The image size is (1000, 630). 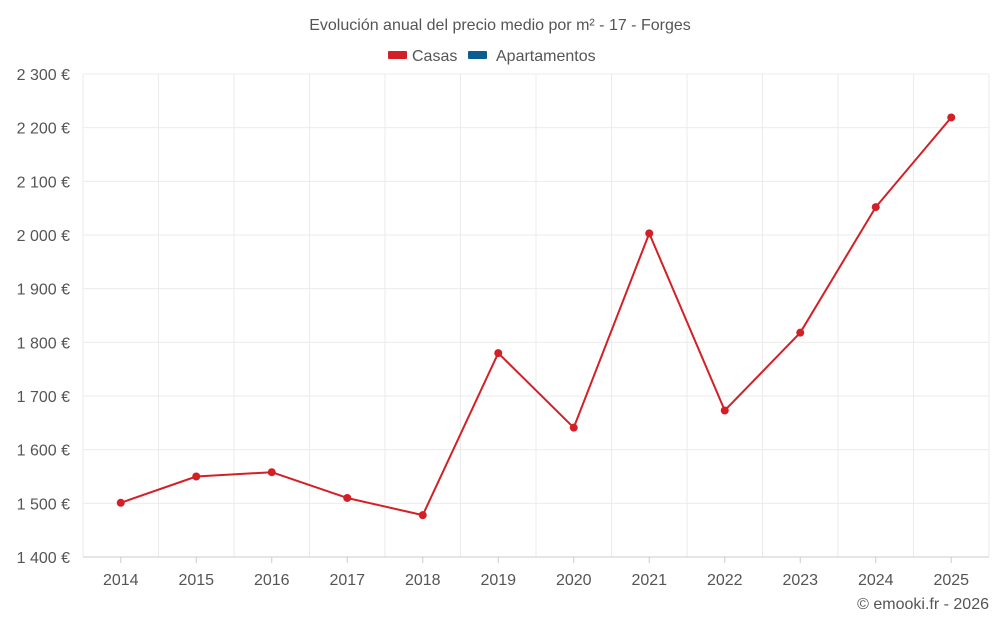 I want to click on legend-item-apartamentos: Apartamentos, so click(x=532, y=56).